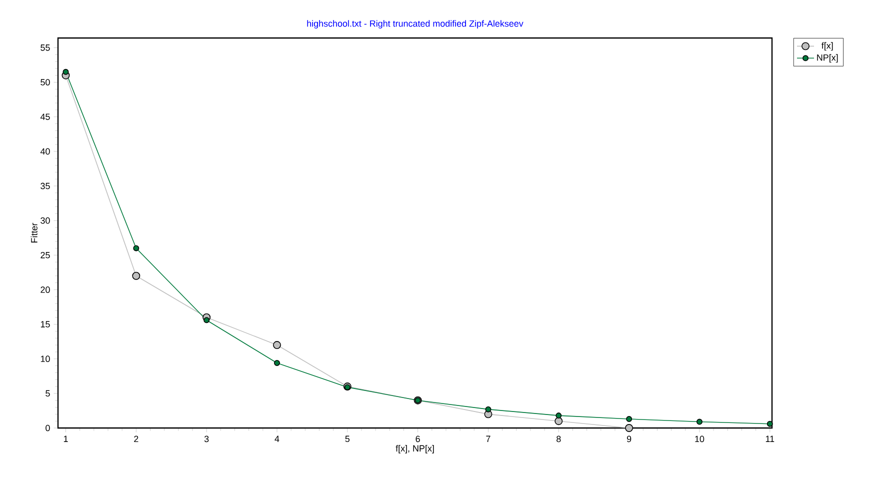  I want to click on x-tick-label: 3, so click(206, 439).